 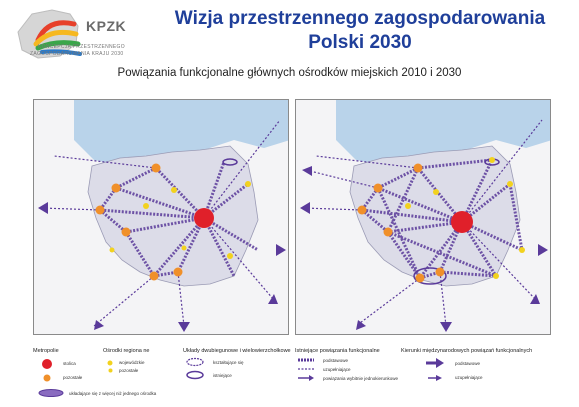 What do you see at coordinates (110, 370) in the screenshot?
I see `legend-regional-other-symbol` at bounding box center [110, 370].